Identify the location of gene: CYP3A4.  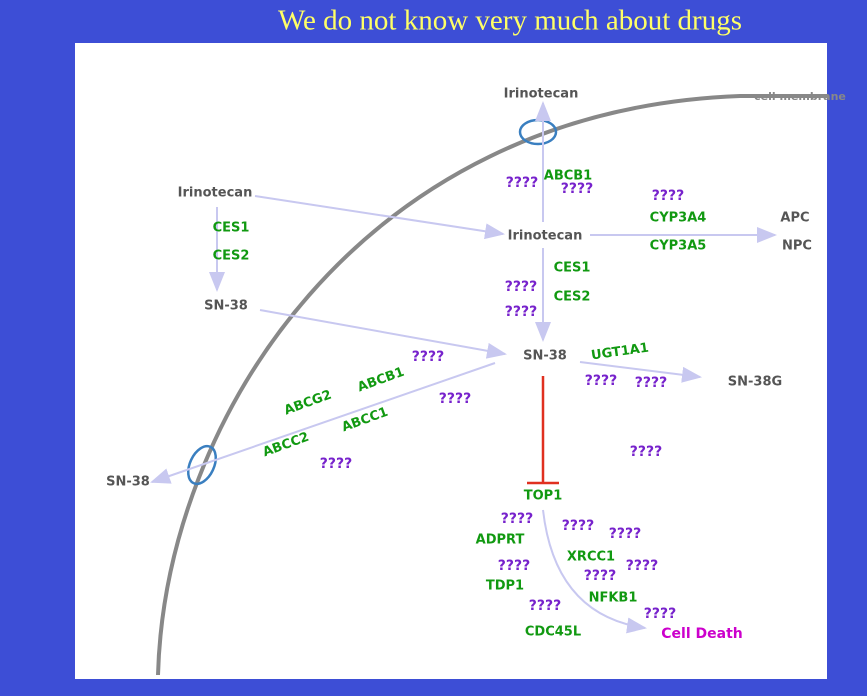
(678, 218).